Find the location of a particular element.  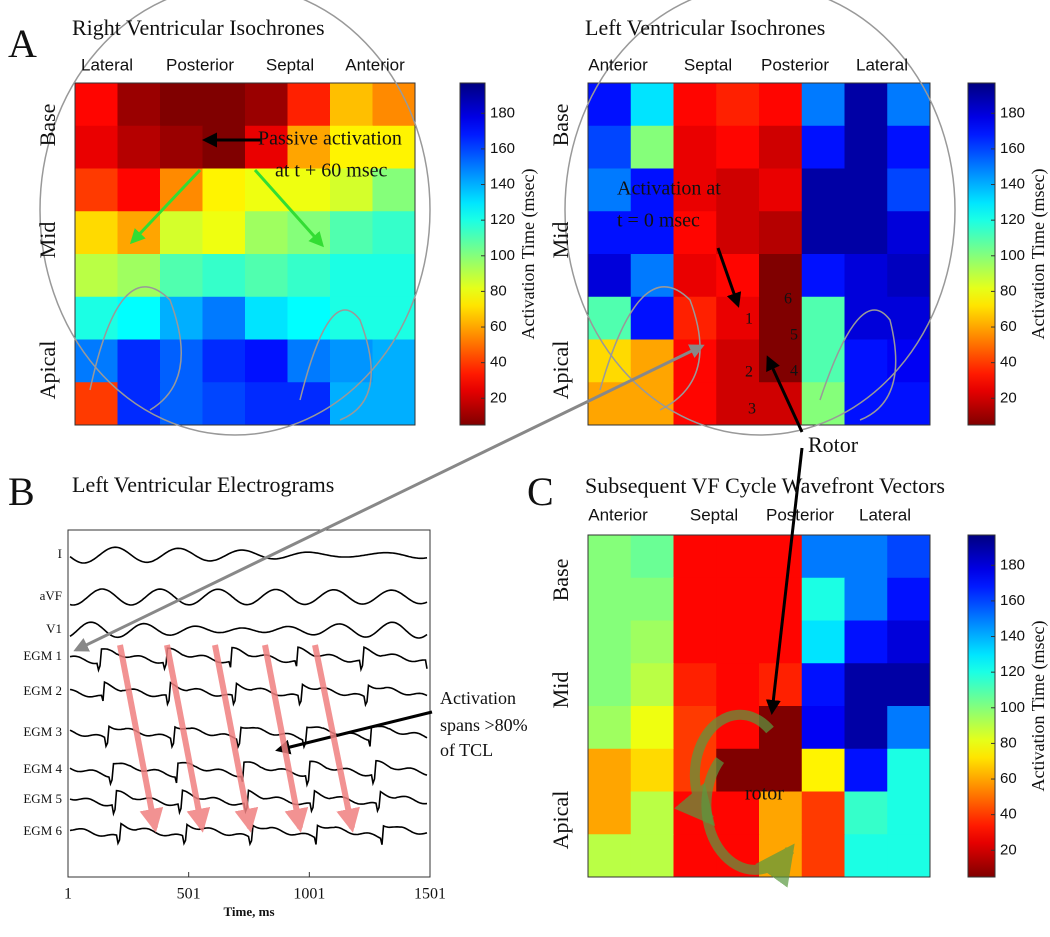

lead-label: EGM 1 is located at coordinates (42, 655).